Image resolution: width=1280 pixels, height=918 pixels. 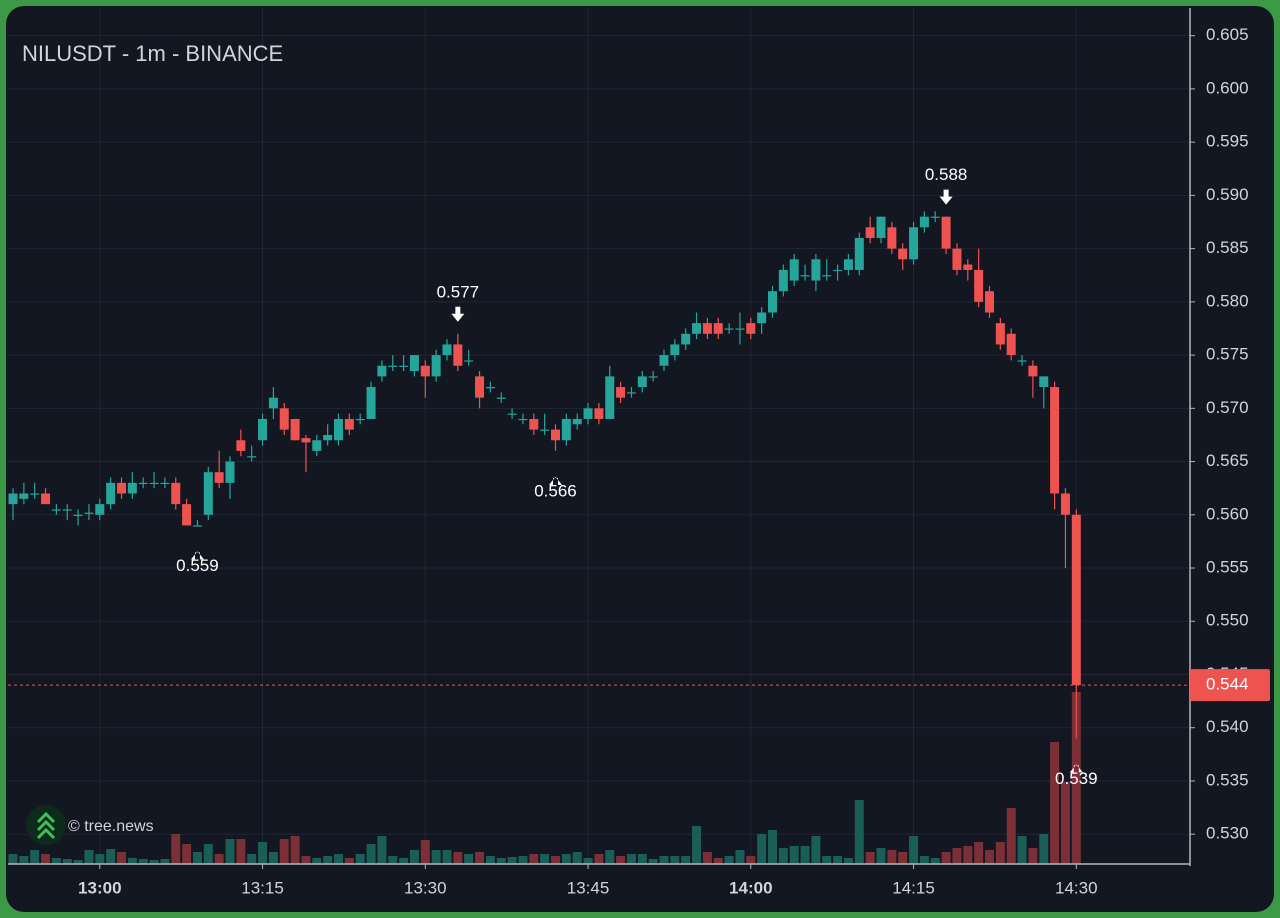 What do you see at coordinates (1227, 460) in the screenshot?
I see `y-tick-label: 0.565` at bounding box center [1227, 460].